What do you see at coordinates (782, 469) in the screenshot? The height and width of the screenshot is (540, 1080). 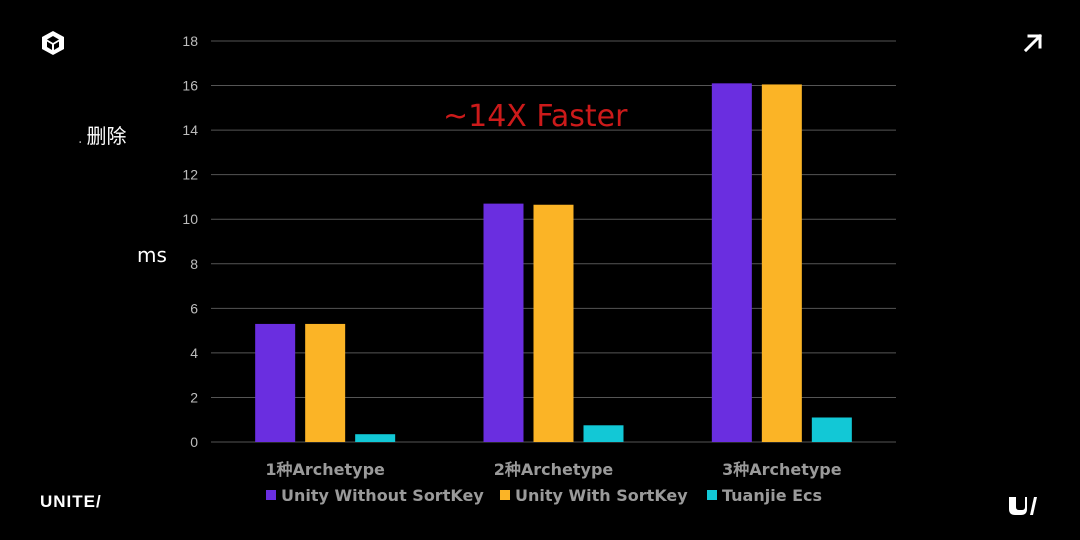 I see `x-category-label: 3种Archetype` at bounding box center [782, 469].